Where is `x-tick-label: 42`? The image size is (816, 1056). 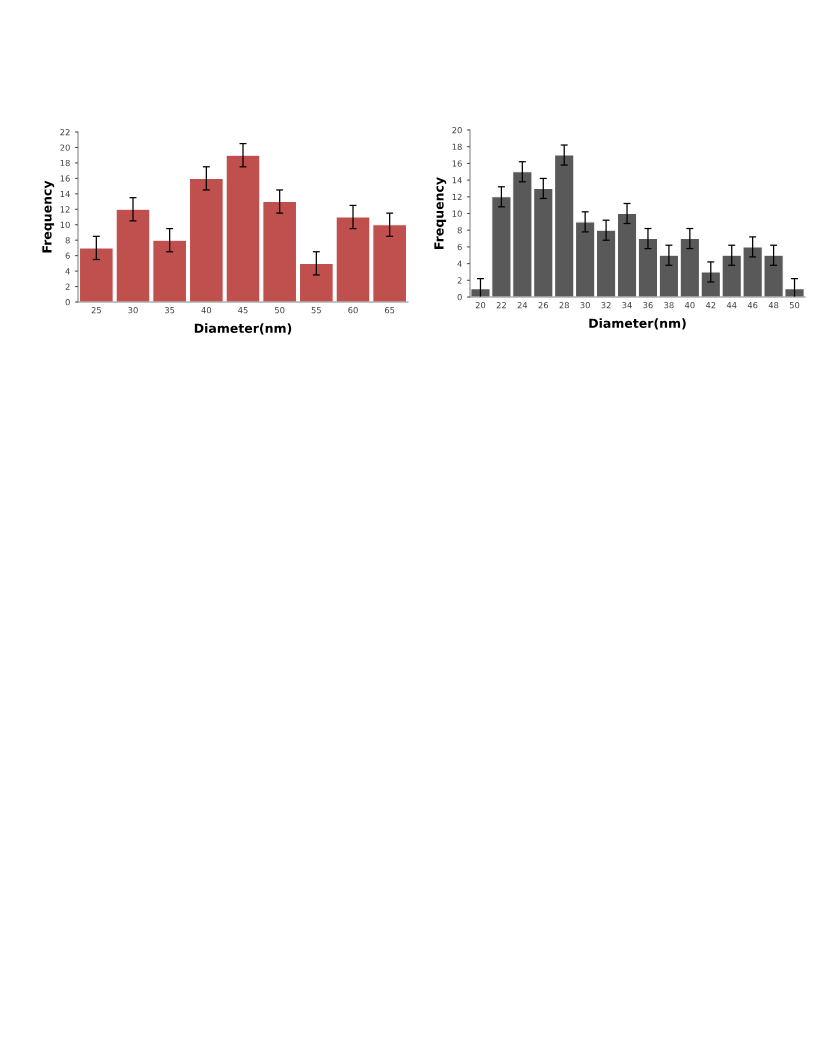
x-tick-label: 42 is located at coordinates (710, 305).